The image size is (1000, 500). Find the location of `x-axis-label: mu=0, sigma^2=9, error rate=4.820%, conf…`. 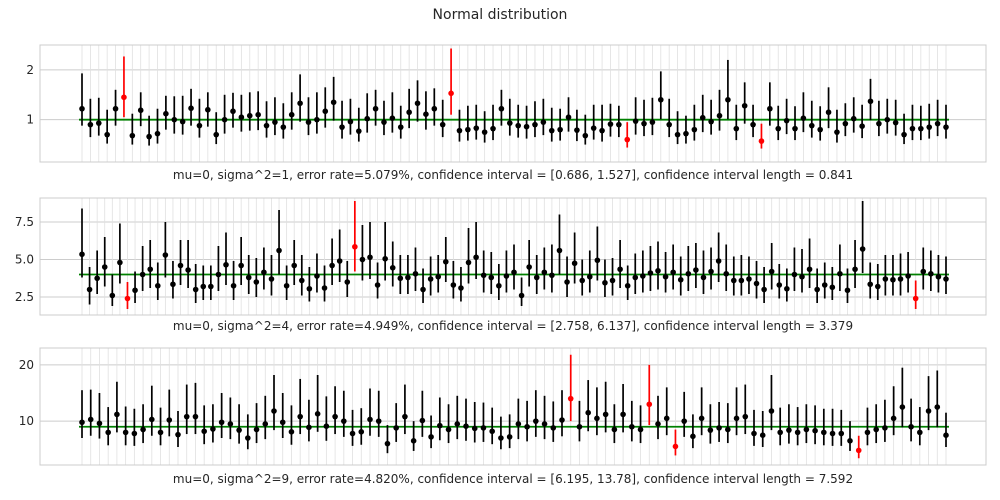

x-axis-label: mu=0, sigma^2=9, error rate=4.820%, conf… is located at coordinates (513, 479).